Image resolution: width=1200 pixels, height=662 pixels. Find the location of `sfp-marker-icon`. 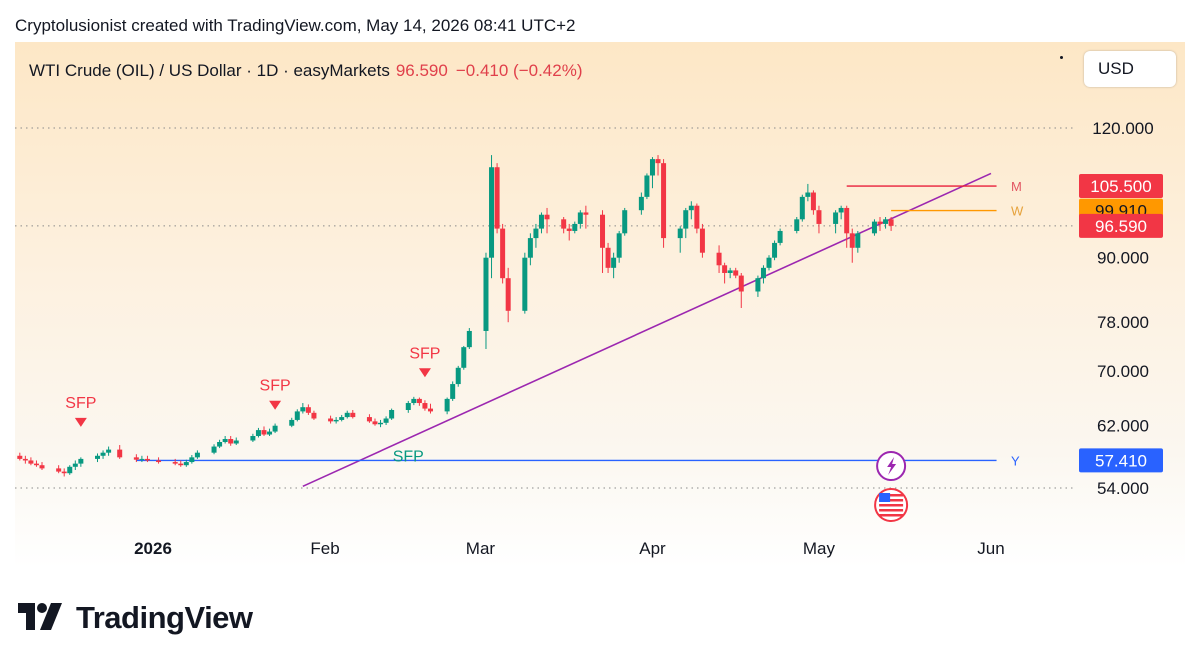

sfp-marker-icon is located at coordinates (80, 422).